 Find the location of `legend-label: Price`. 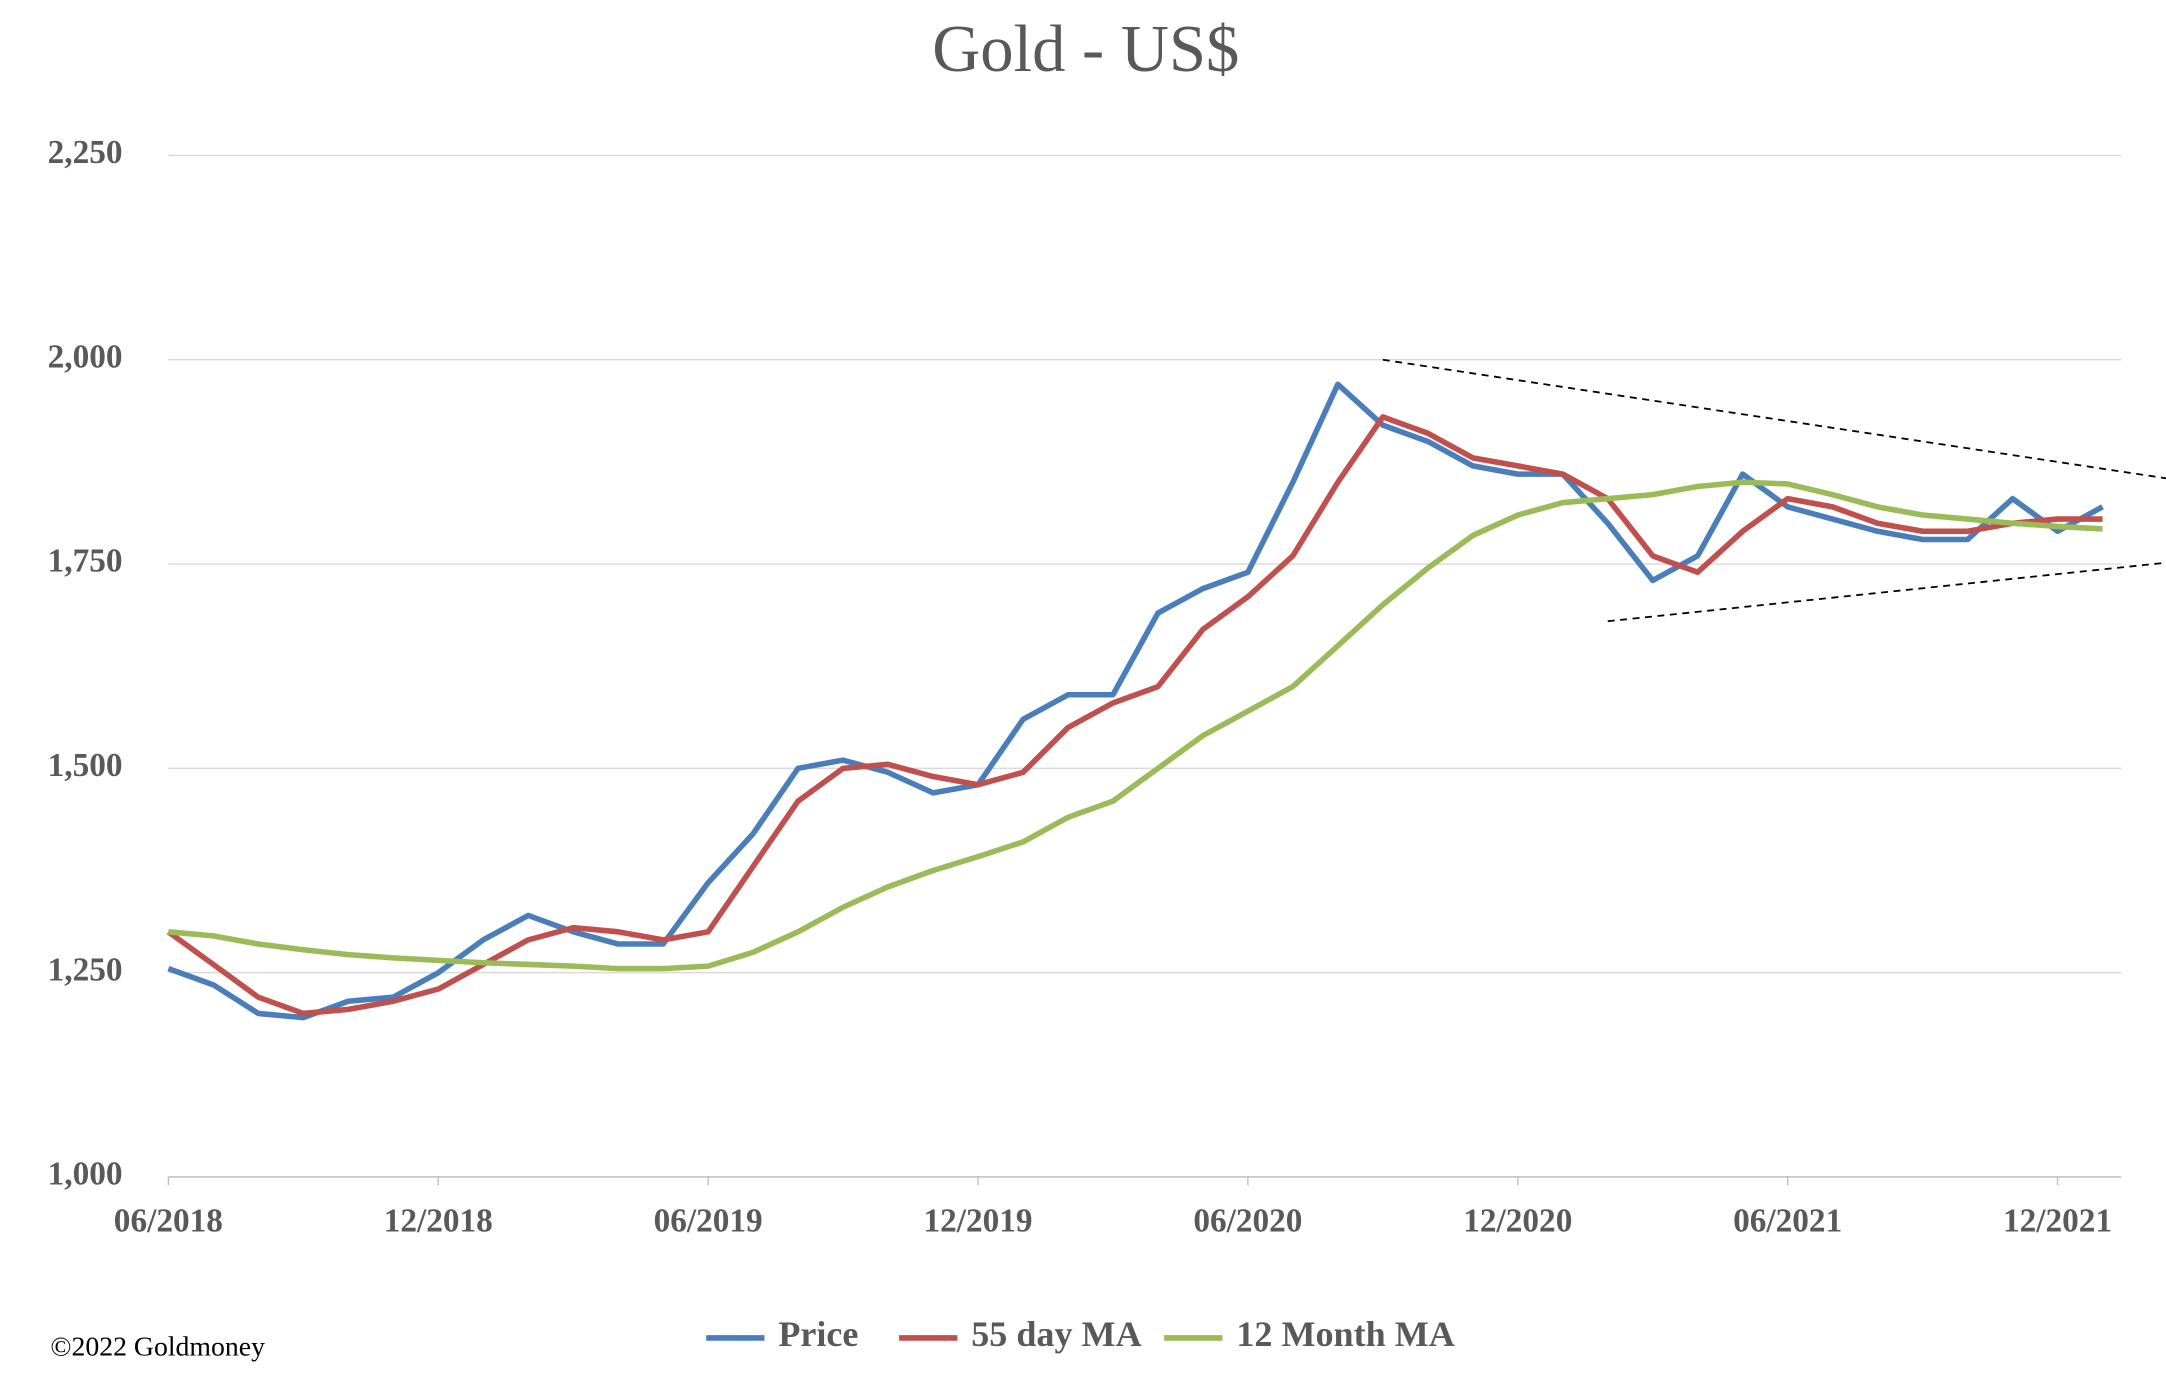

legend-label: Price is located at coordinates (818, 1334).